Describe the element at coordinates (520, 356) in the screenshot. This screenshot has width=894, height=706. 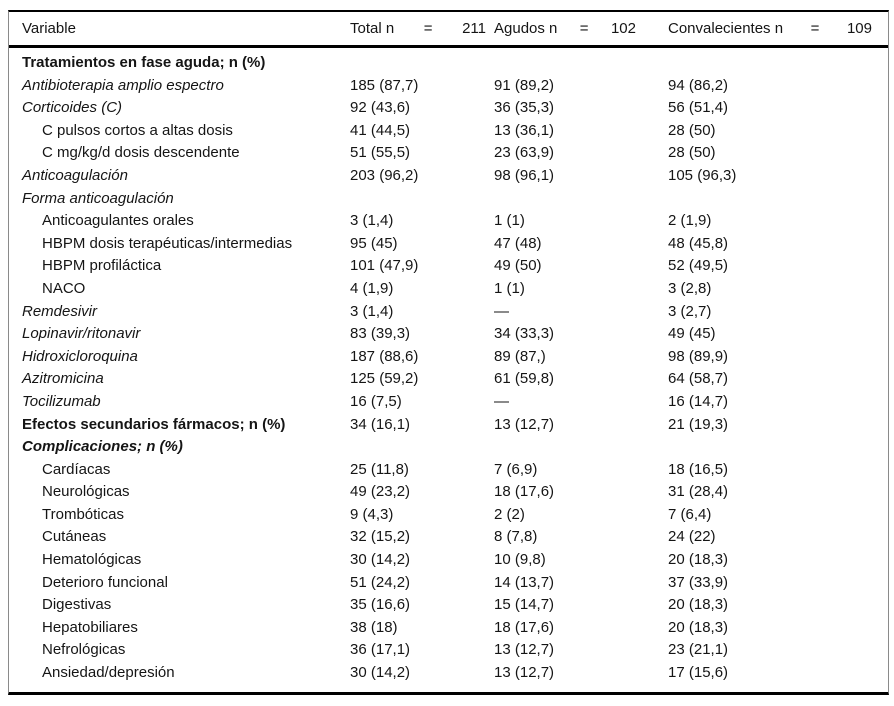
I see `agudos-cell: 89 (87,)` at that location.